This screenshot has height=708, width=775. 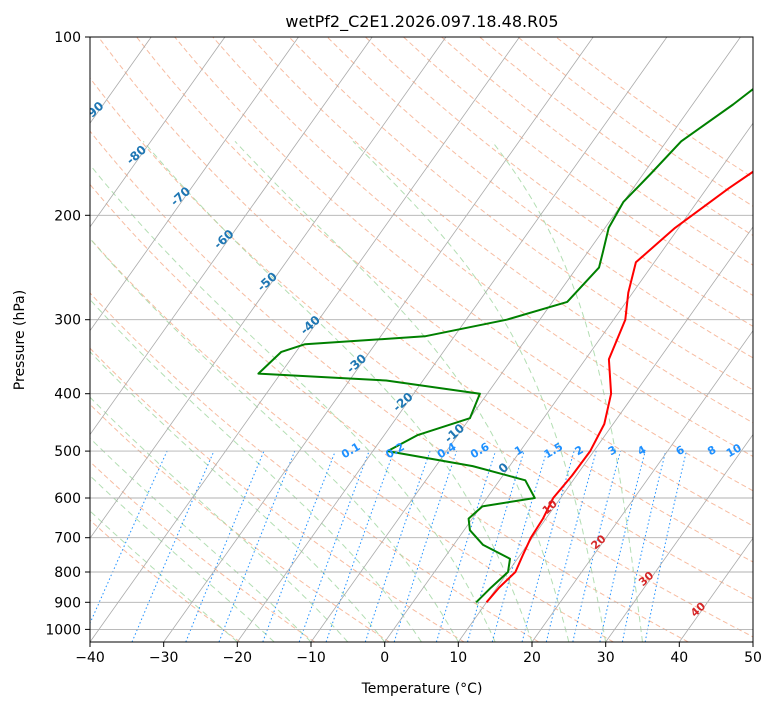 I want to click on x-tick-label: −20, so click(x=238, y=658).